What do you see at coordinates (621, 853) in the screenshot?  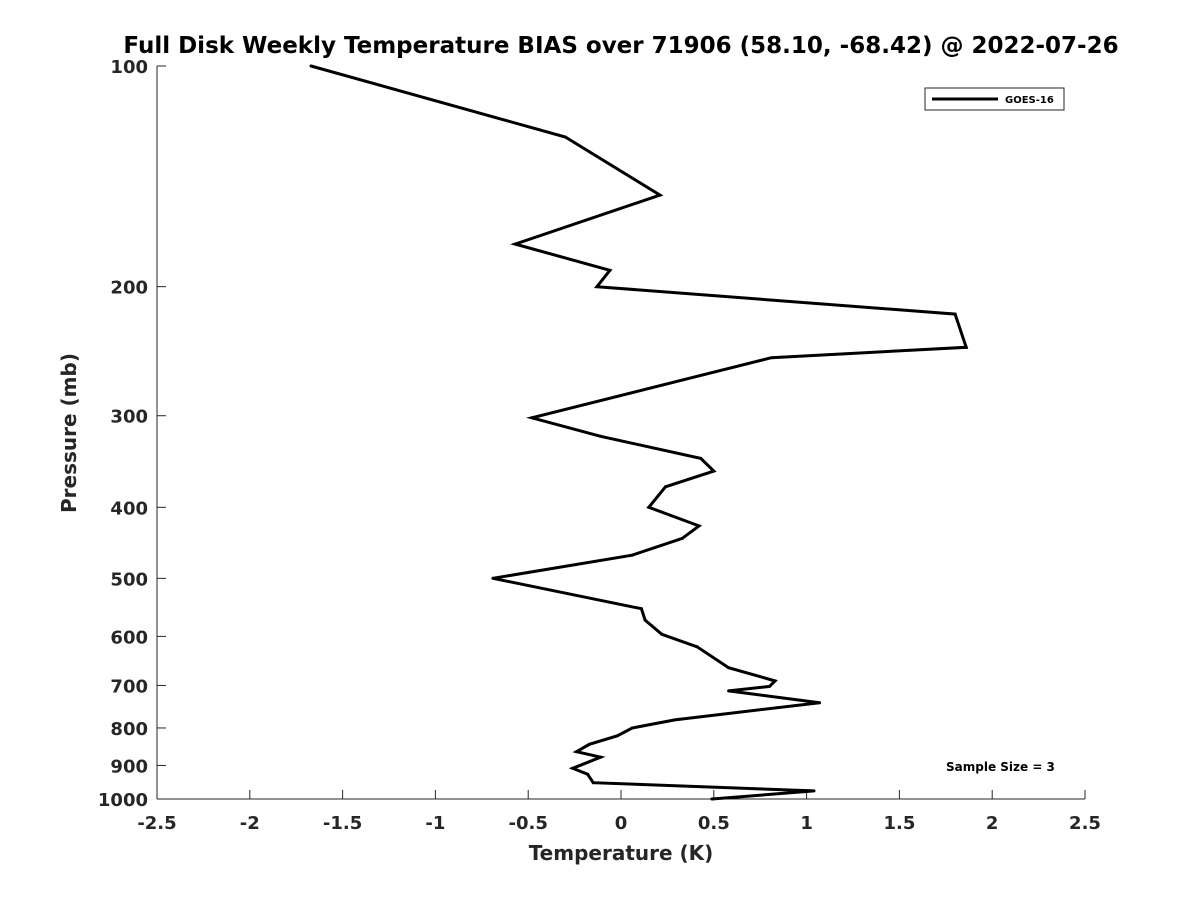 I see `x-axis-label: Temperature (K)` at bounding box center [621, 853].